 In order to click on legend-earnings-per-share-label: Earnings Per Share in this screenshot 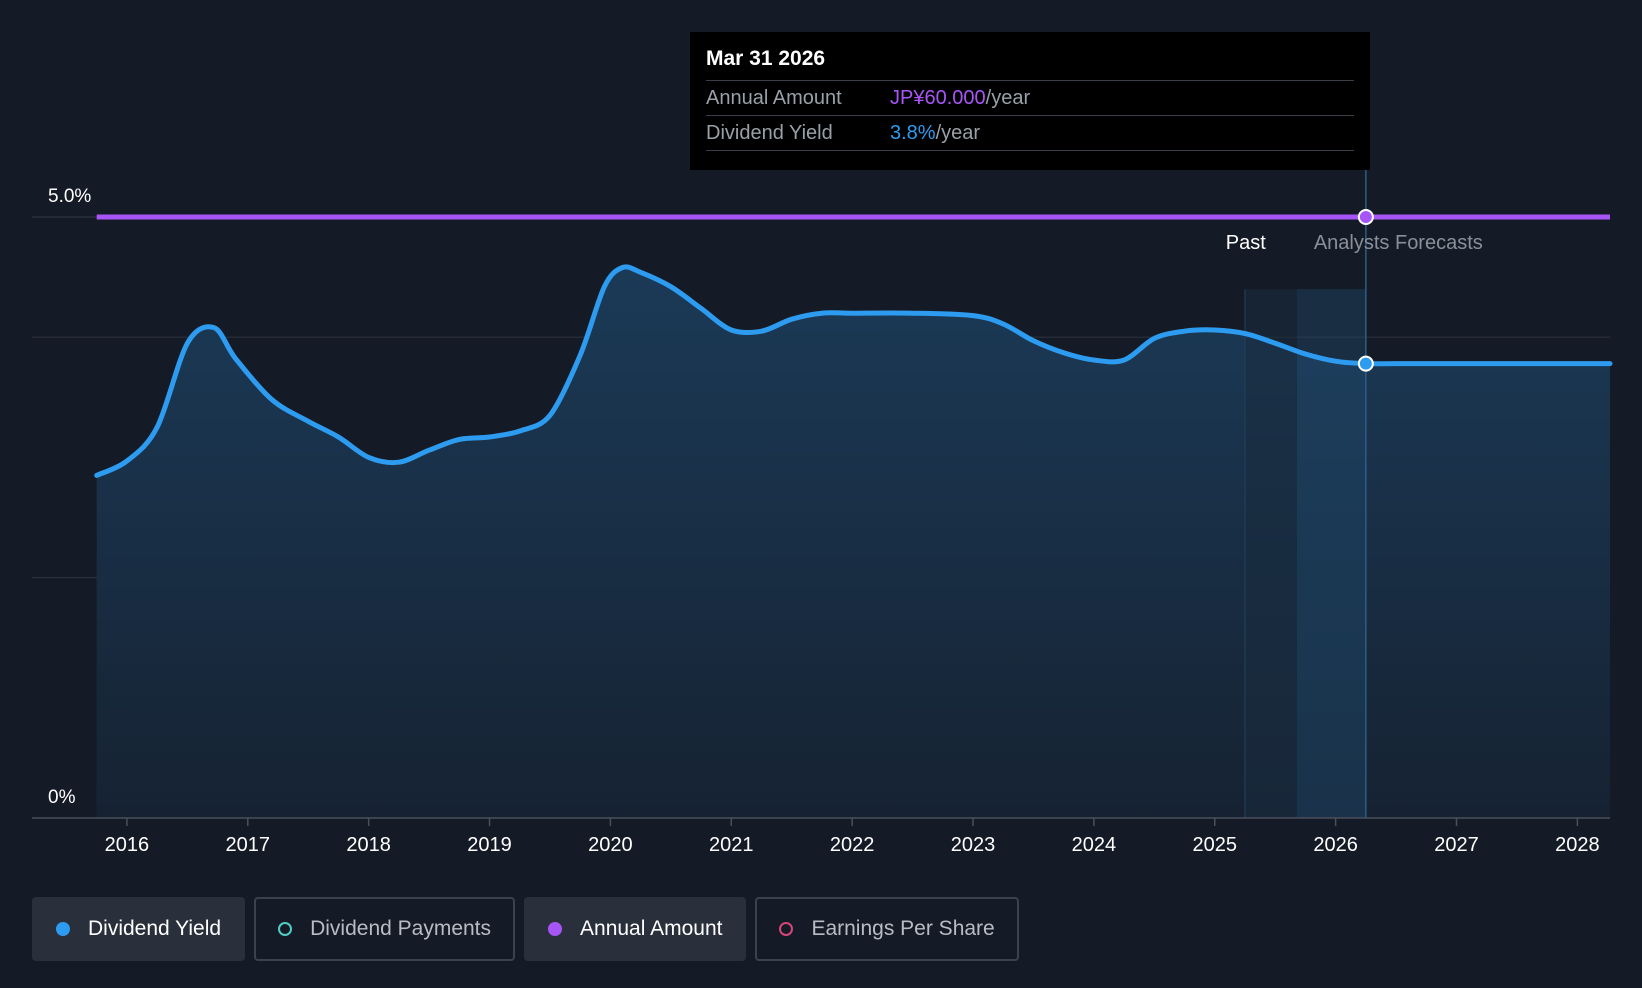, I will do `click(903, 928)`.